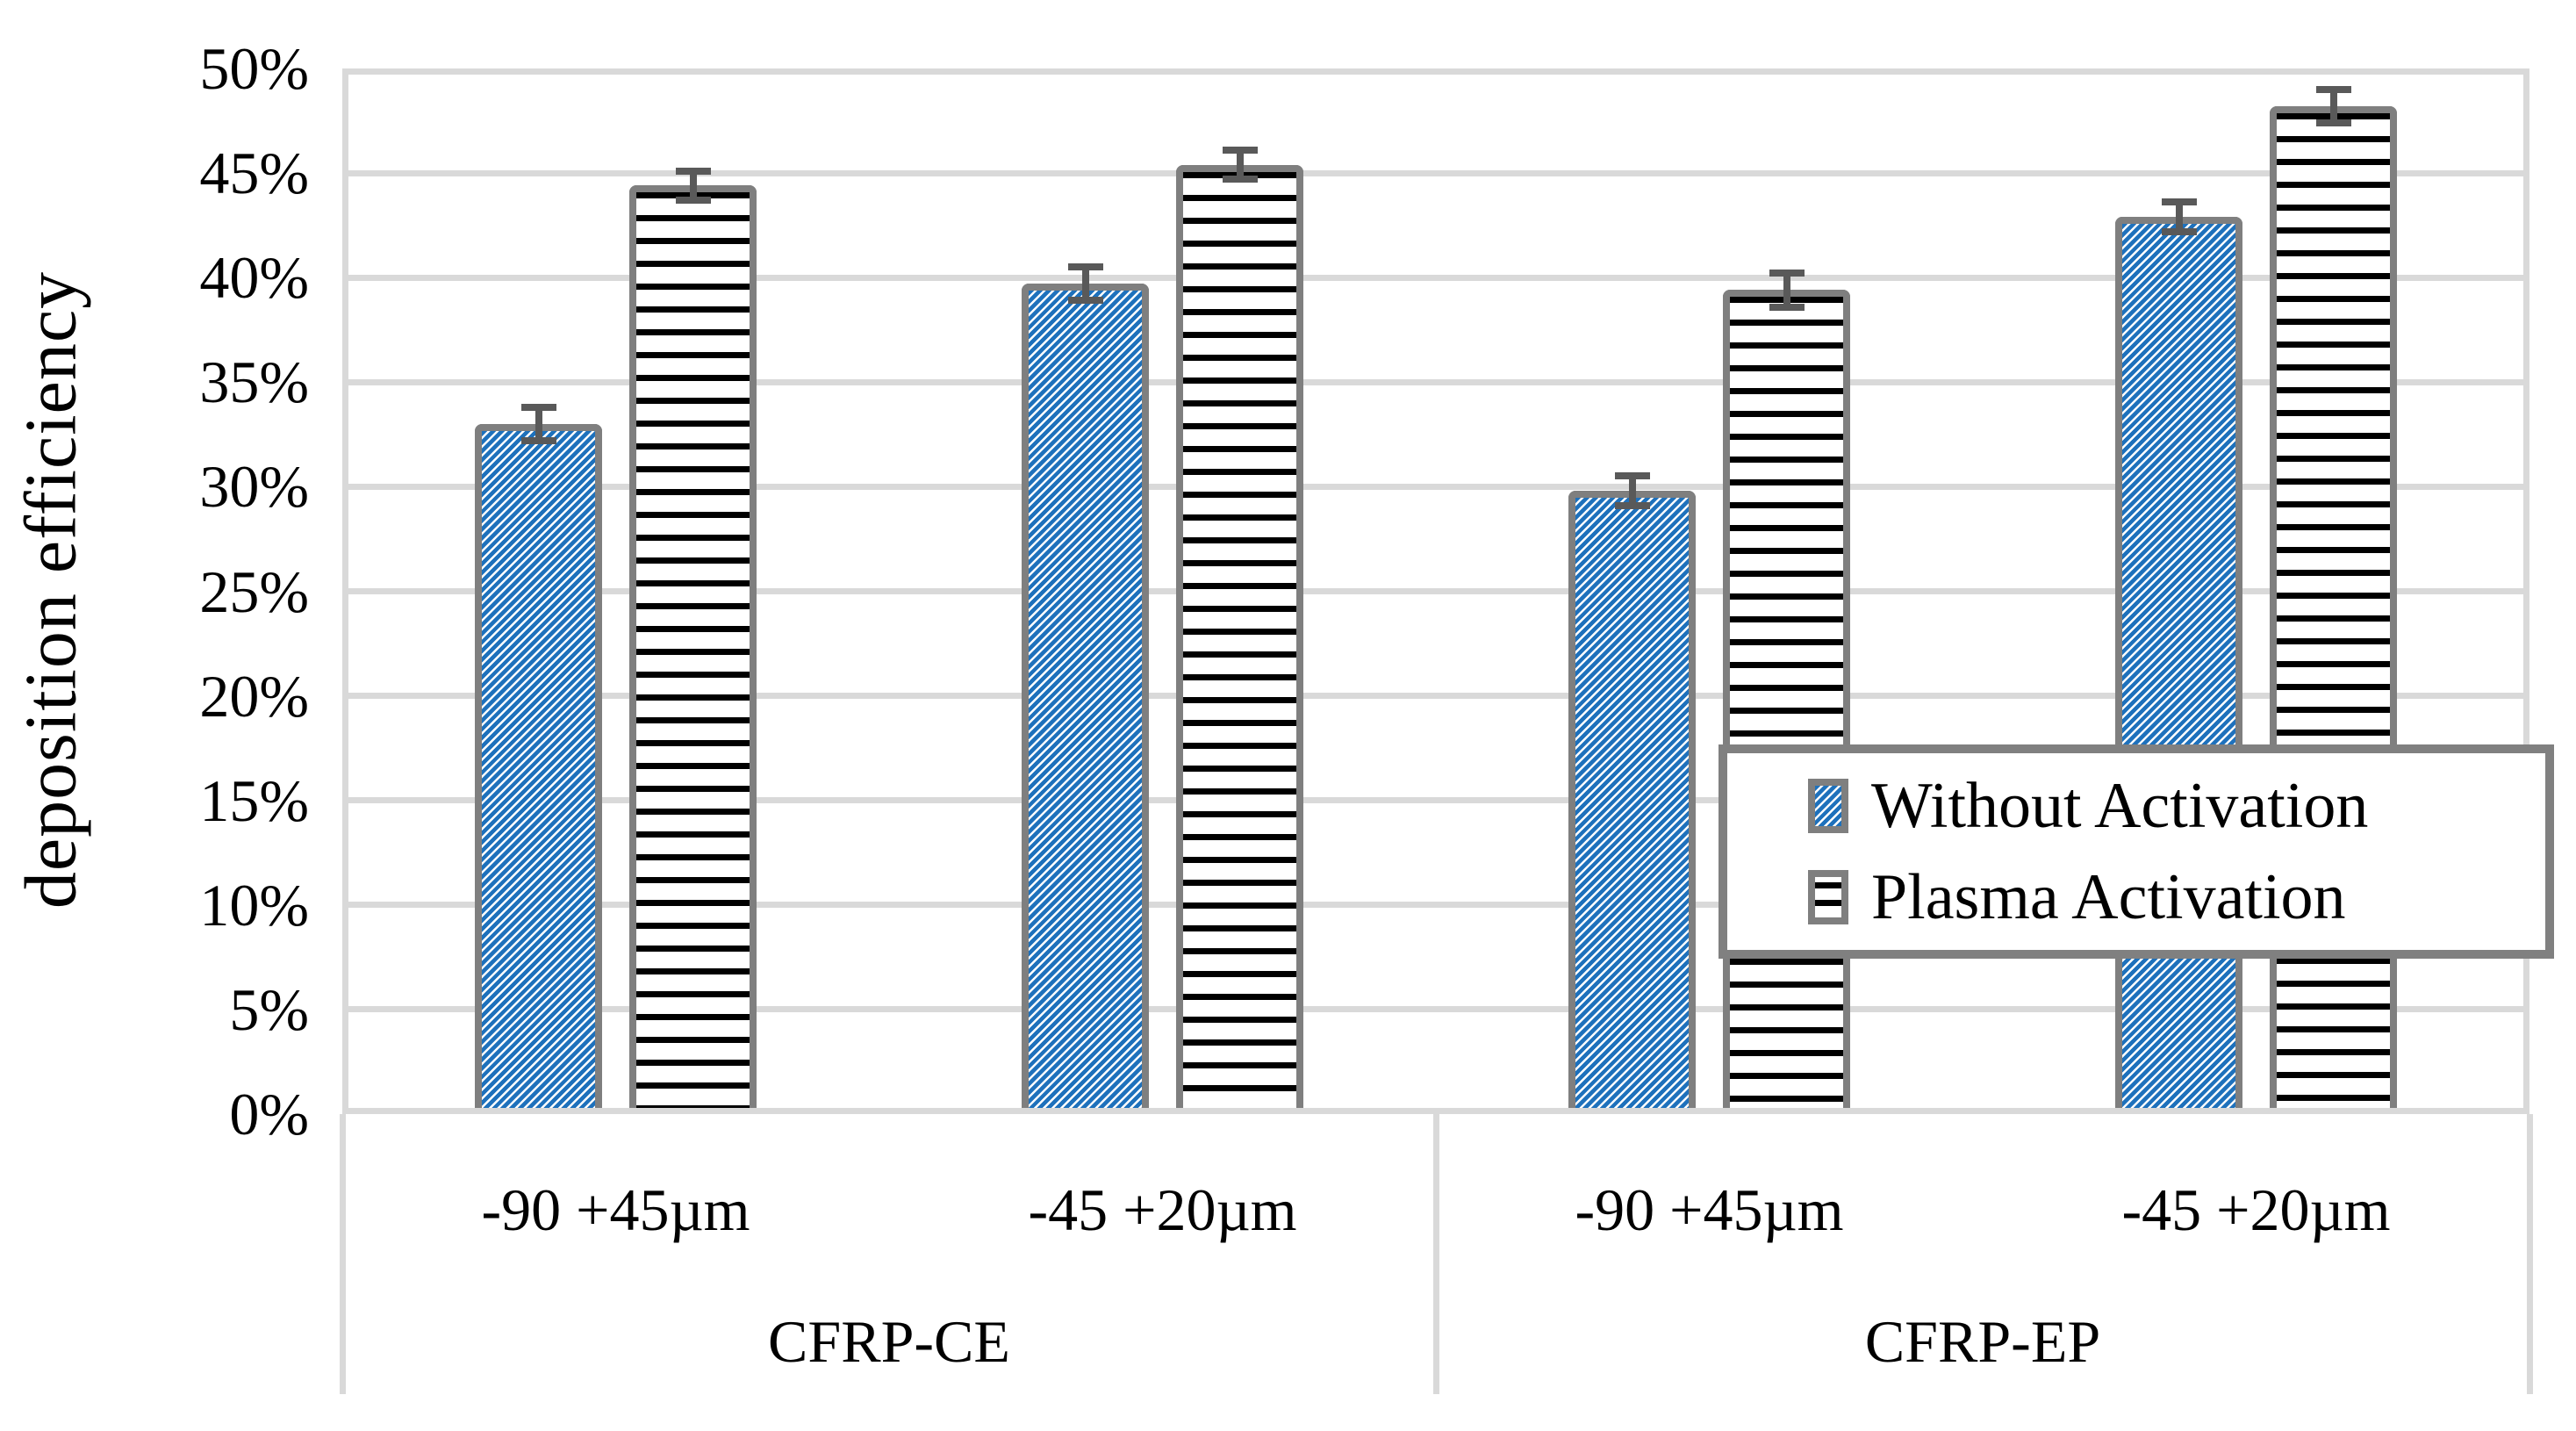 This screenshot has width=2576, height=1431. I want to click on legend-item-plasma-activation: Plasma Activation, so click(2177, 898).